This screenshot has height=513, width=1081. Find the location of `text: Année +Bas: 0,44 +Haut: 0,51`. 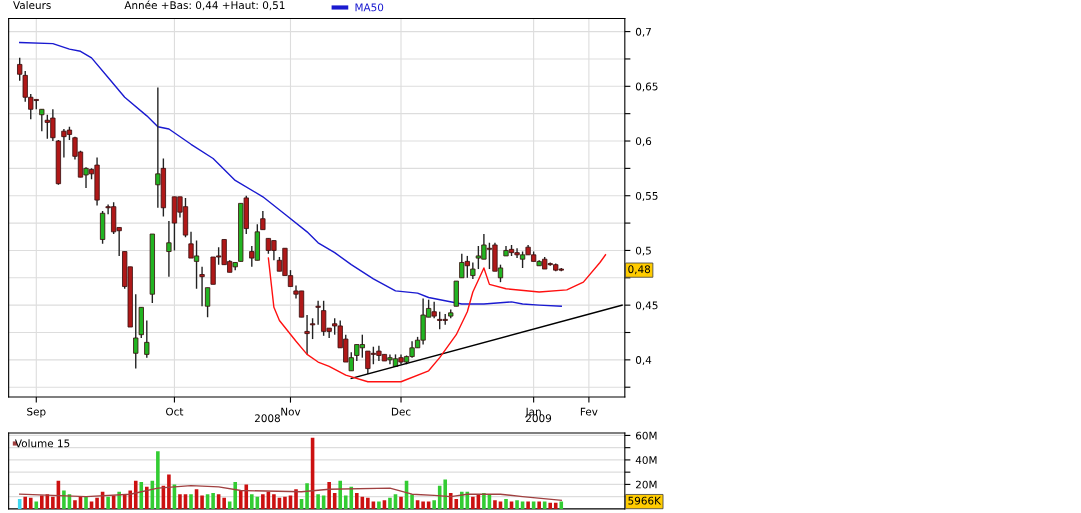

text: Année +Bas: 0,44 +Haut: 0,51 is located at coordinates (204, 5).